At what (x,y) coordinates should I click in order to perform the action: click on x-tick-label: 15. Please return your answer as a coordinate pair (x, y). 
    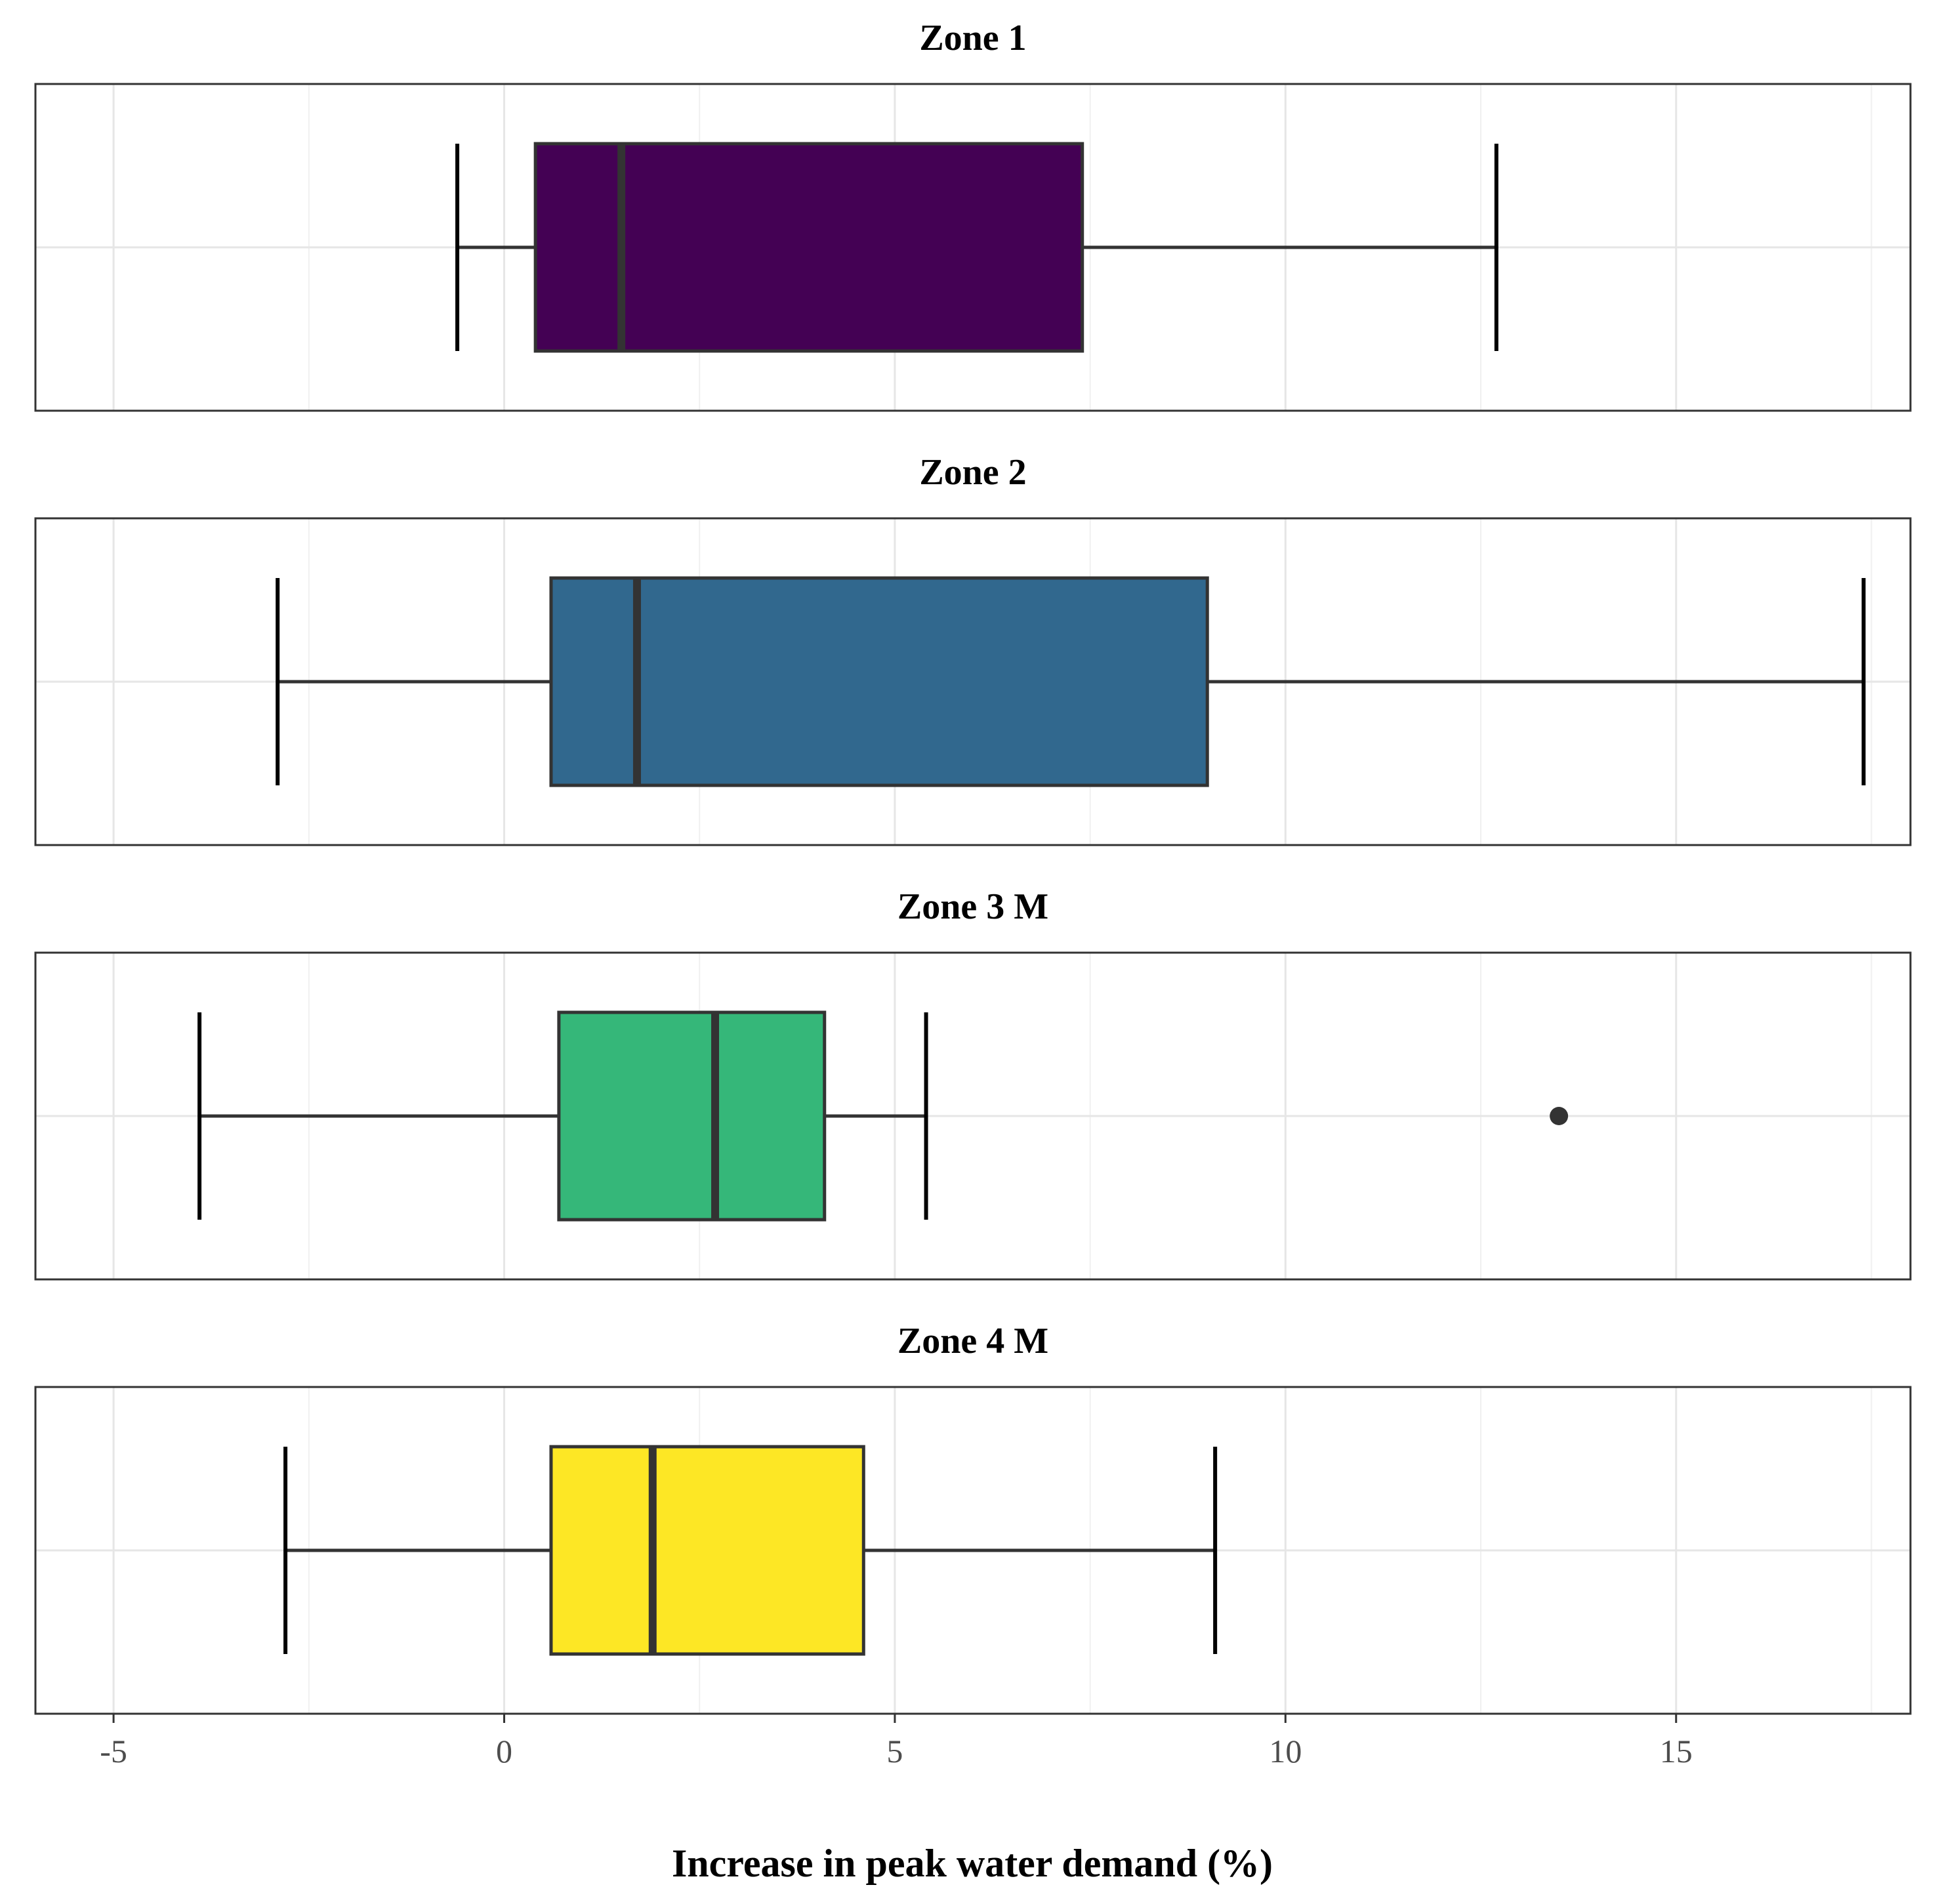
    Looking at the image, I should click on (1676, 1751).